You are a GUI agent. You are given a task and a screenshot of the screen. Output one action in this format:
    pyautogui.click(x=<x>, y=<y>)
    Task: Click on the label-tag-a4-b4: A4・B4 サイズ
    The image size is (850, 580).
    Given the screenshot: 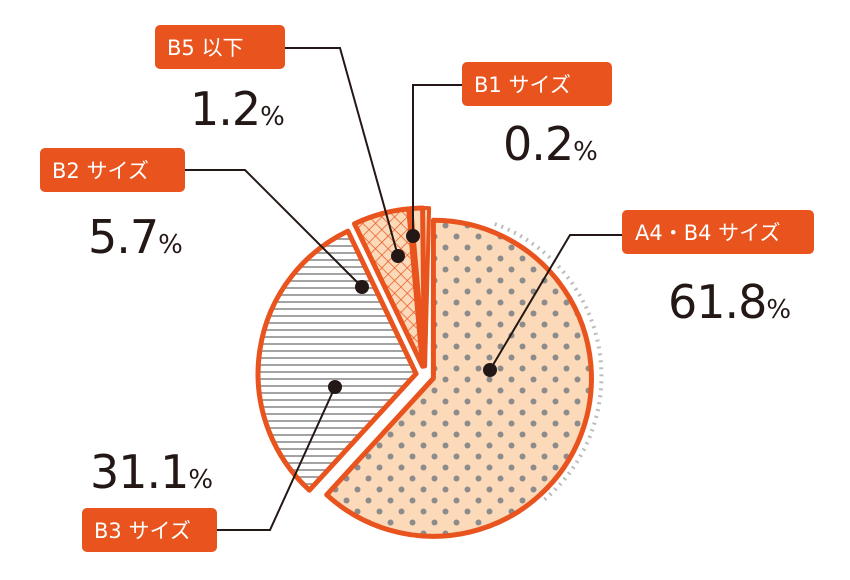 What is the action you would take?
    pyautogui.click(x=718, y=232)
    